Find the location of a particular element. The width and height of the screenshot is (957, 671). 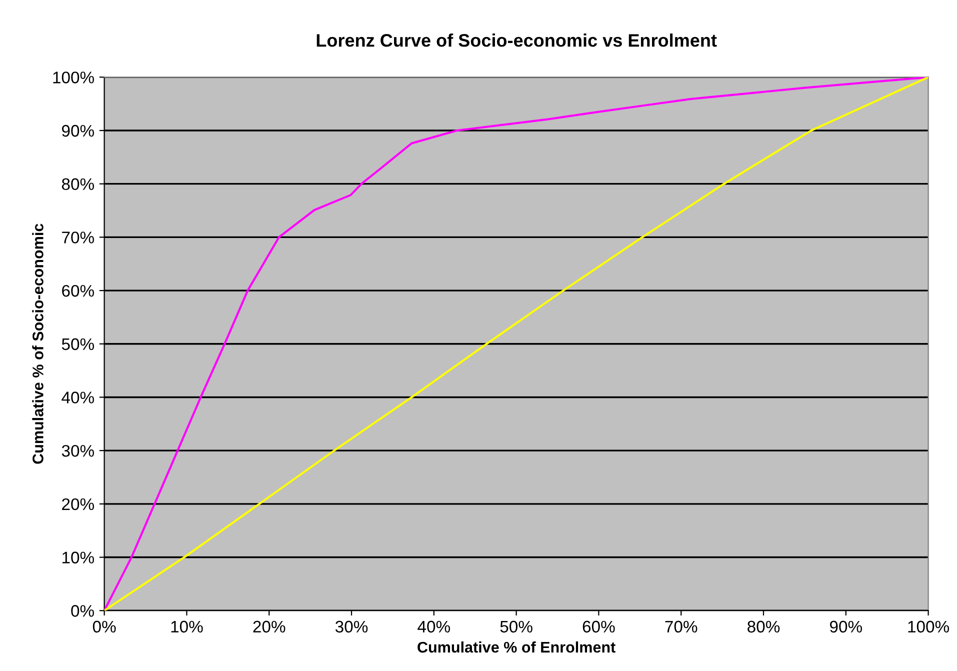

y-tick-label: 40% is located at coordinates (78, 398).